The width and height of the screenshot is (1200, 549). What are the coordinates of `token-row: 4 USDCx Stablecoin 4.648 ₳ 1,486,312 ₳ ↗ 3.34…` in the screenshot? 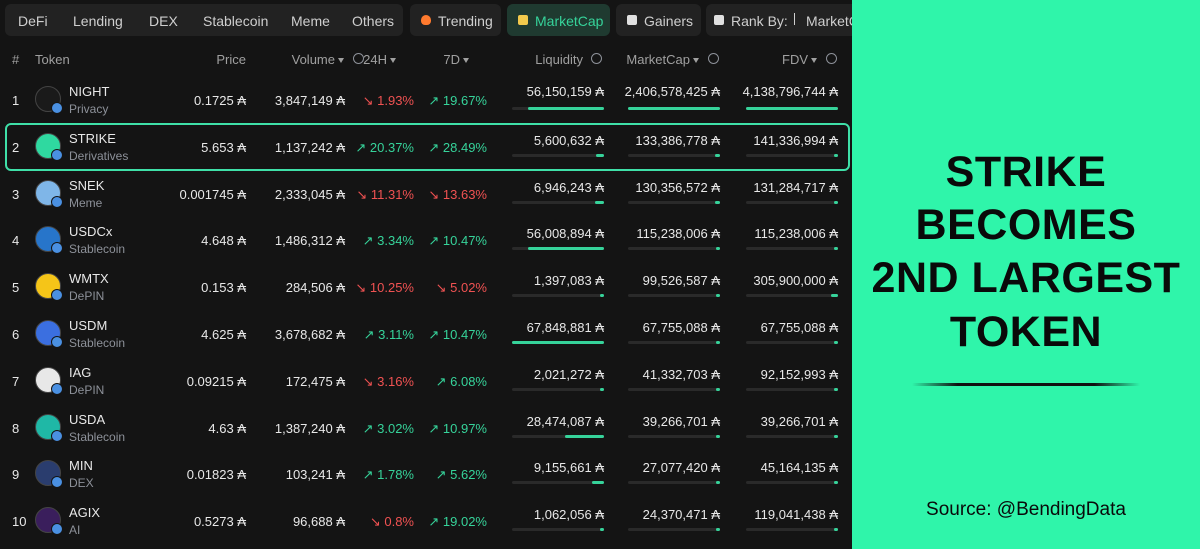 It's located at (426, 240).